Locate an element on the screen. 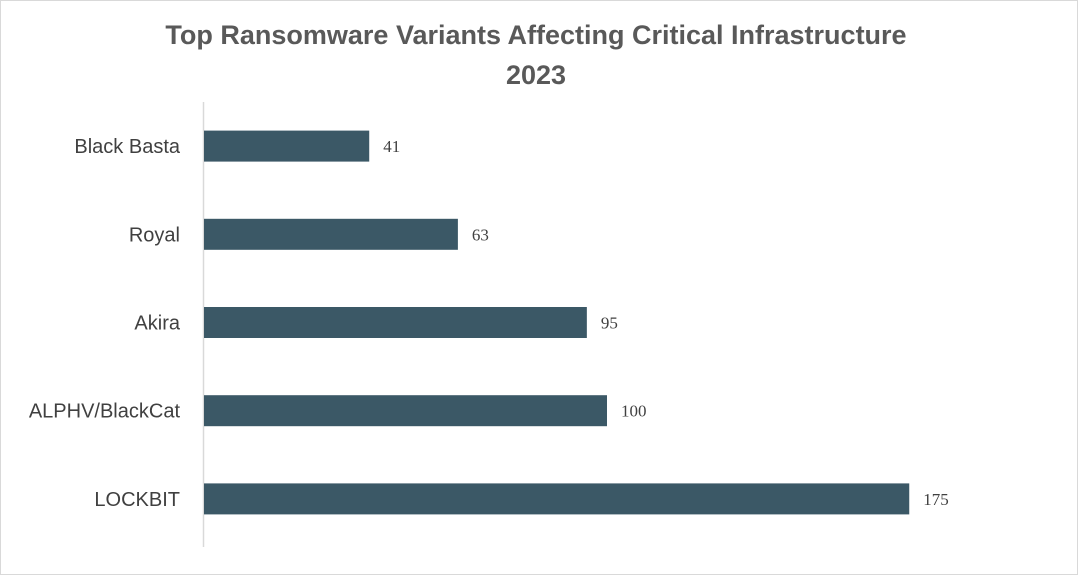 Image resolution: width=1078 pixels, height=575 pixels. category-label: Royal is located at coordinates (154, 235).